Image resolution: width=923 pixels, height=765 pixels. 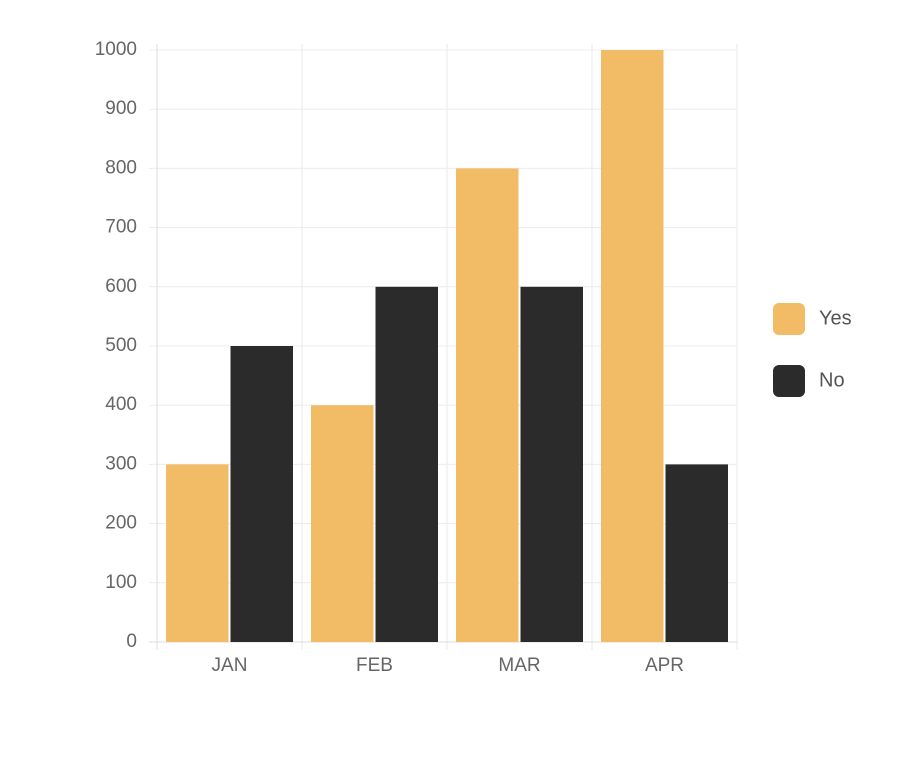 What do you see at coordinates (230, 665) in the screenshot?
I see `x-tick-label: JAN` at bounding box center [230, 665].